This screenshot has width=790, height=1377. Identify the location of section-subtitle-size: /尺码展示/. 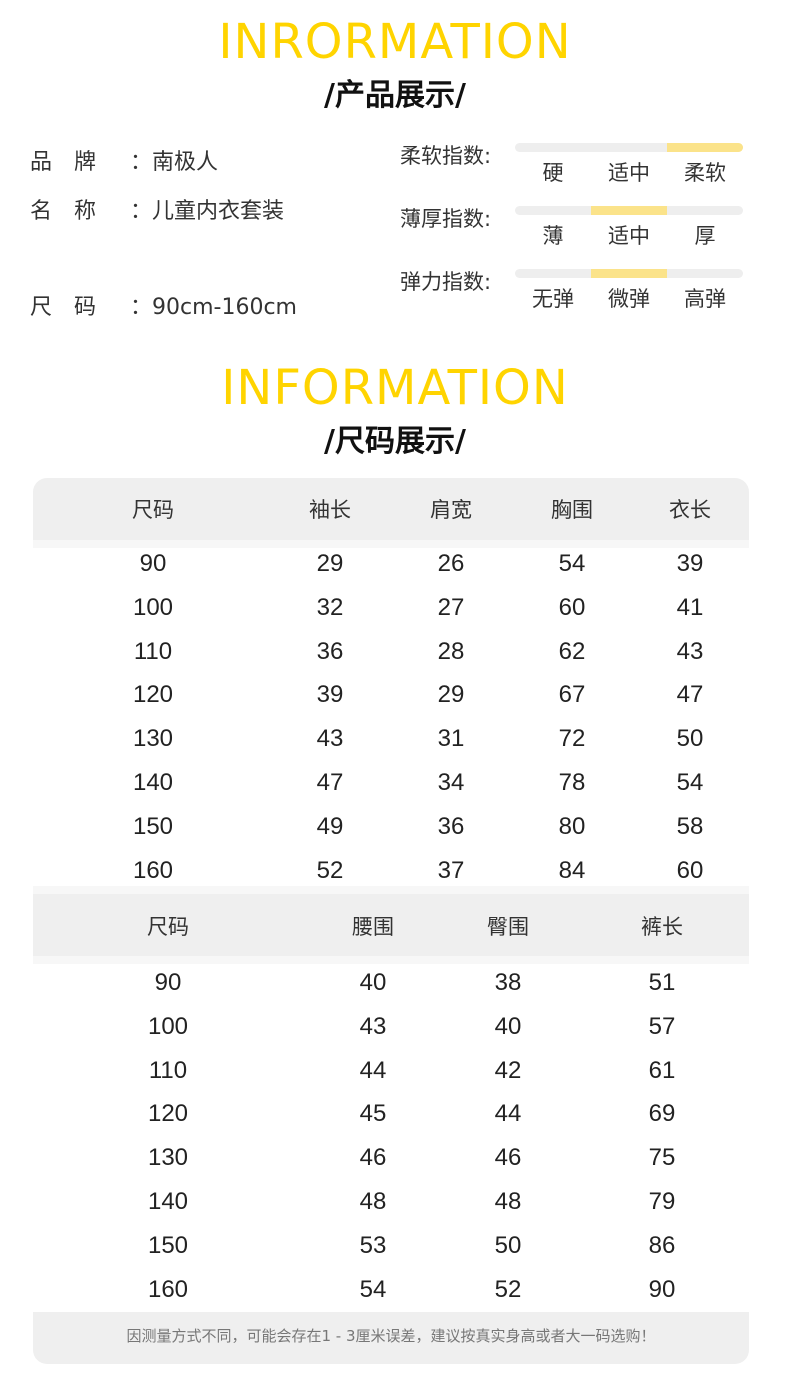
(395, 441).